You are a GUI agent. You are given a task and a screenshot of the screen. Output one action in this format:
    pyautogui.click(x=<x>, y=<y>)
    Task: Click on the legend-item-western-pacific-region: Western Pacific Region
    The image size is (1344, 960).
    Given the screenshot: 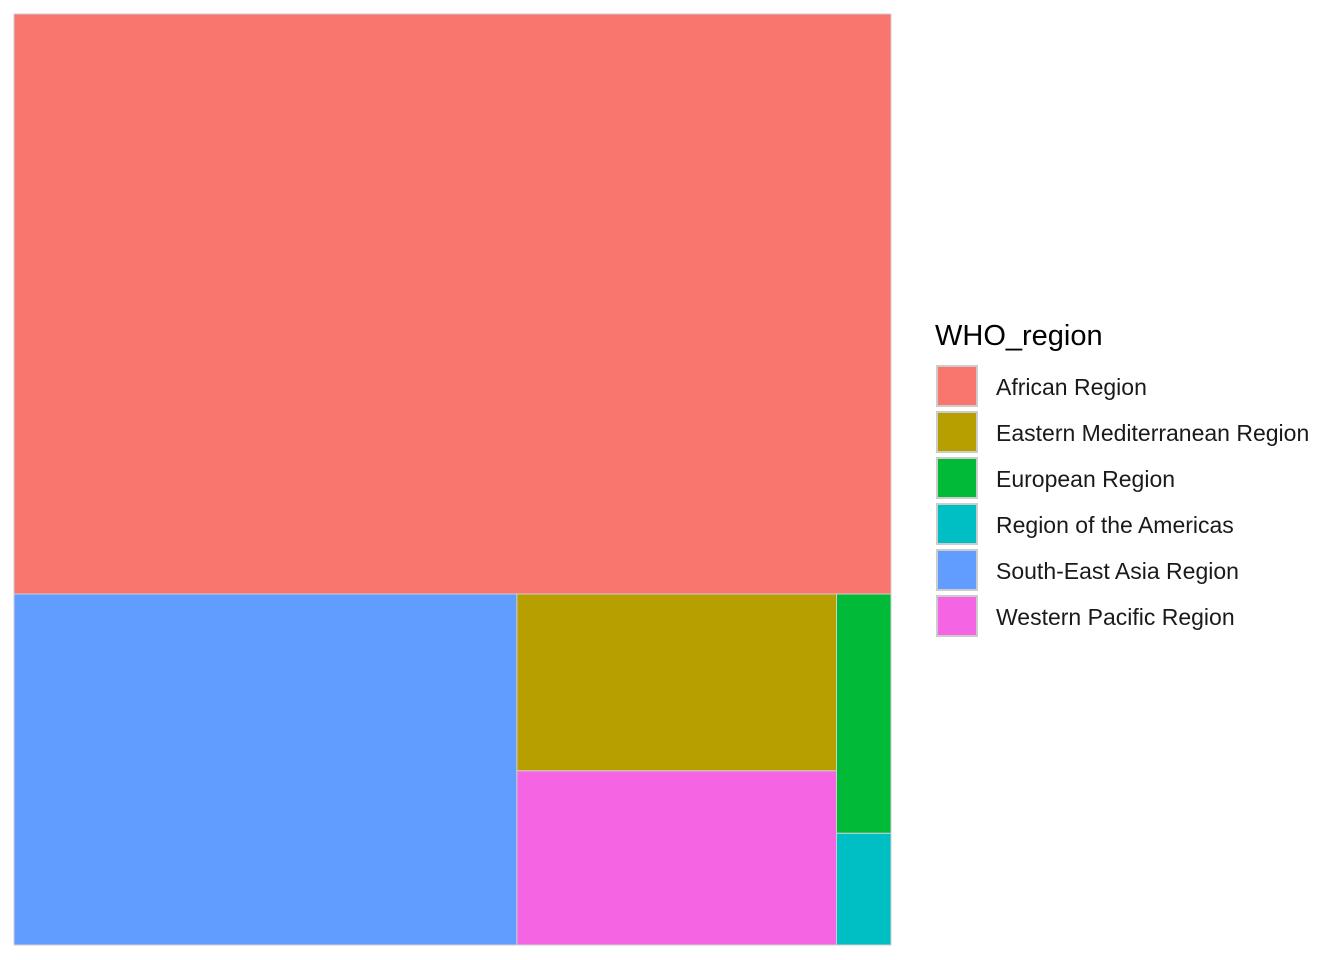 What is the action you would take?
    pyautogui.click(x=1085, y=616)
    